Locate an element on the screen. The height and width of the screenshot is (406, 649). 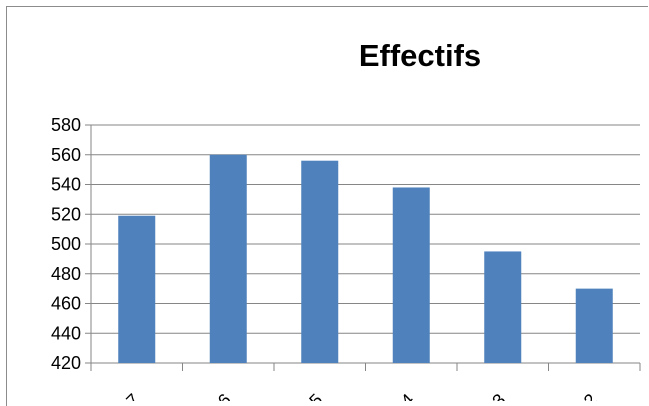
y-tick-label: 560 is located at coordinates (66, 155).